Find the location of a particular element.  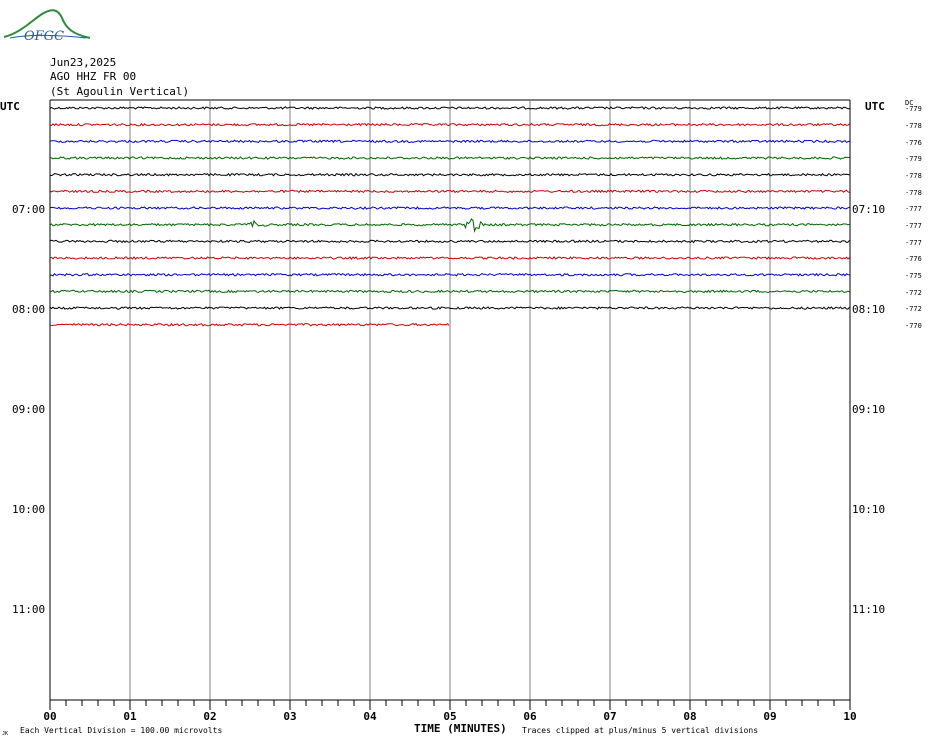

header-location: (St Agoulin Vertical) is located at coordinates (119, 91).